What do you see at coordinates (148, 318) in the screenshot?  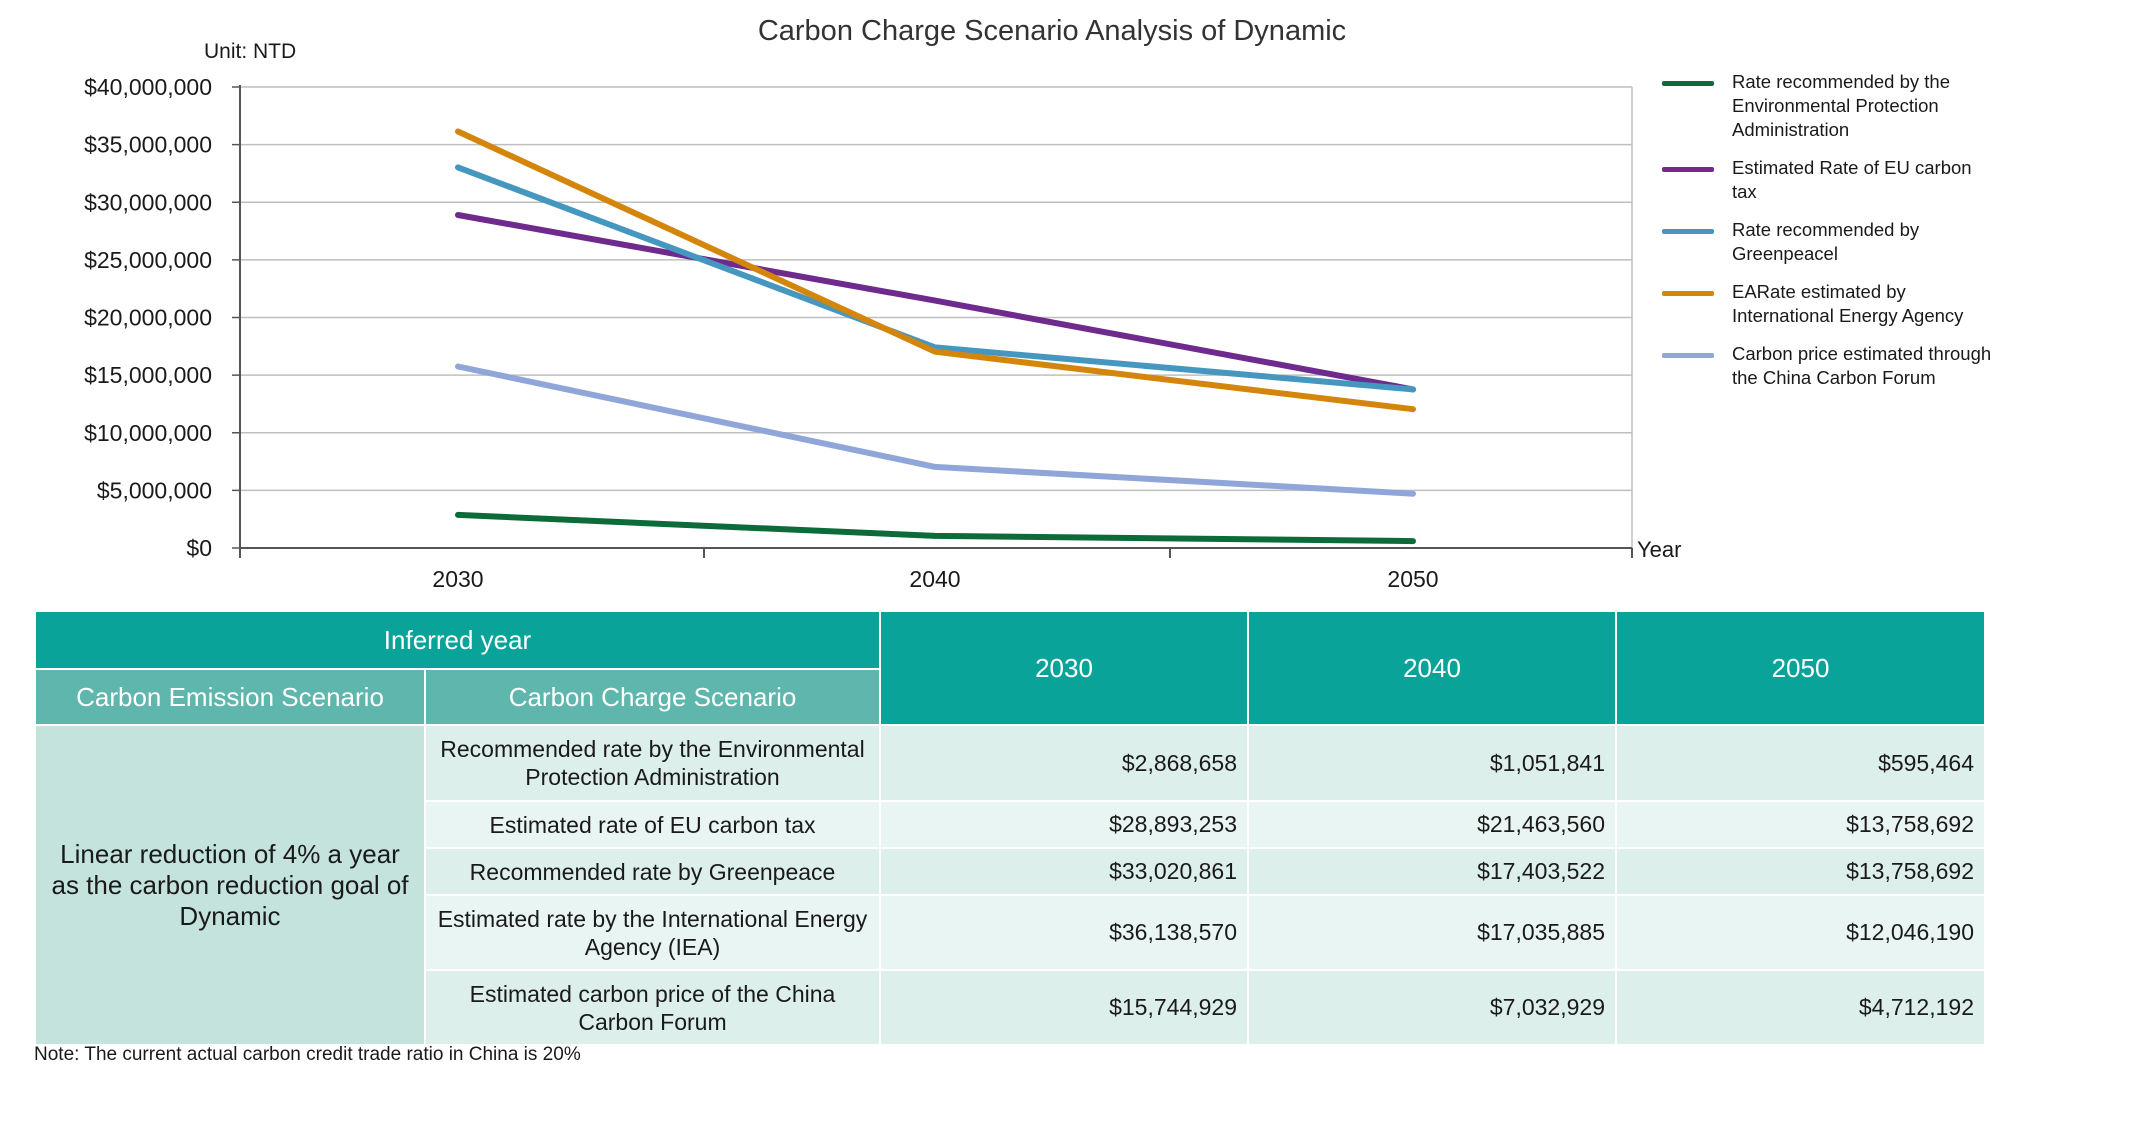 I see `y-tick-label: $20,000,000` at bounding box center [148, 318].